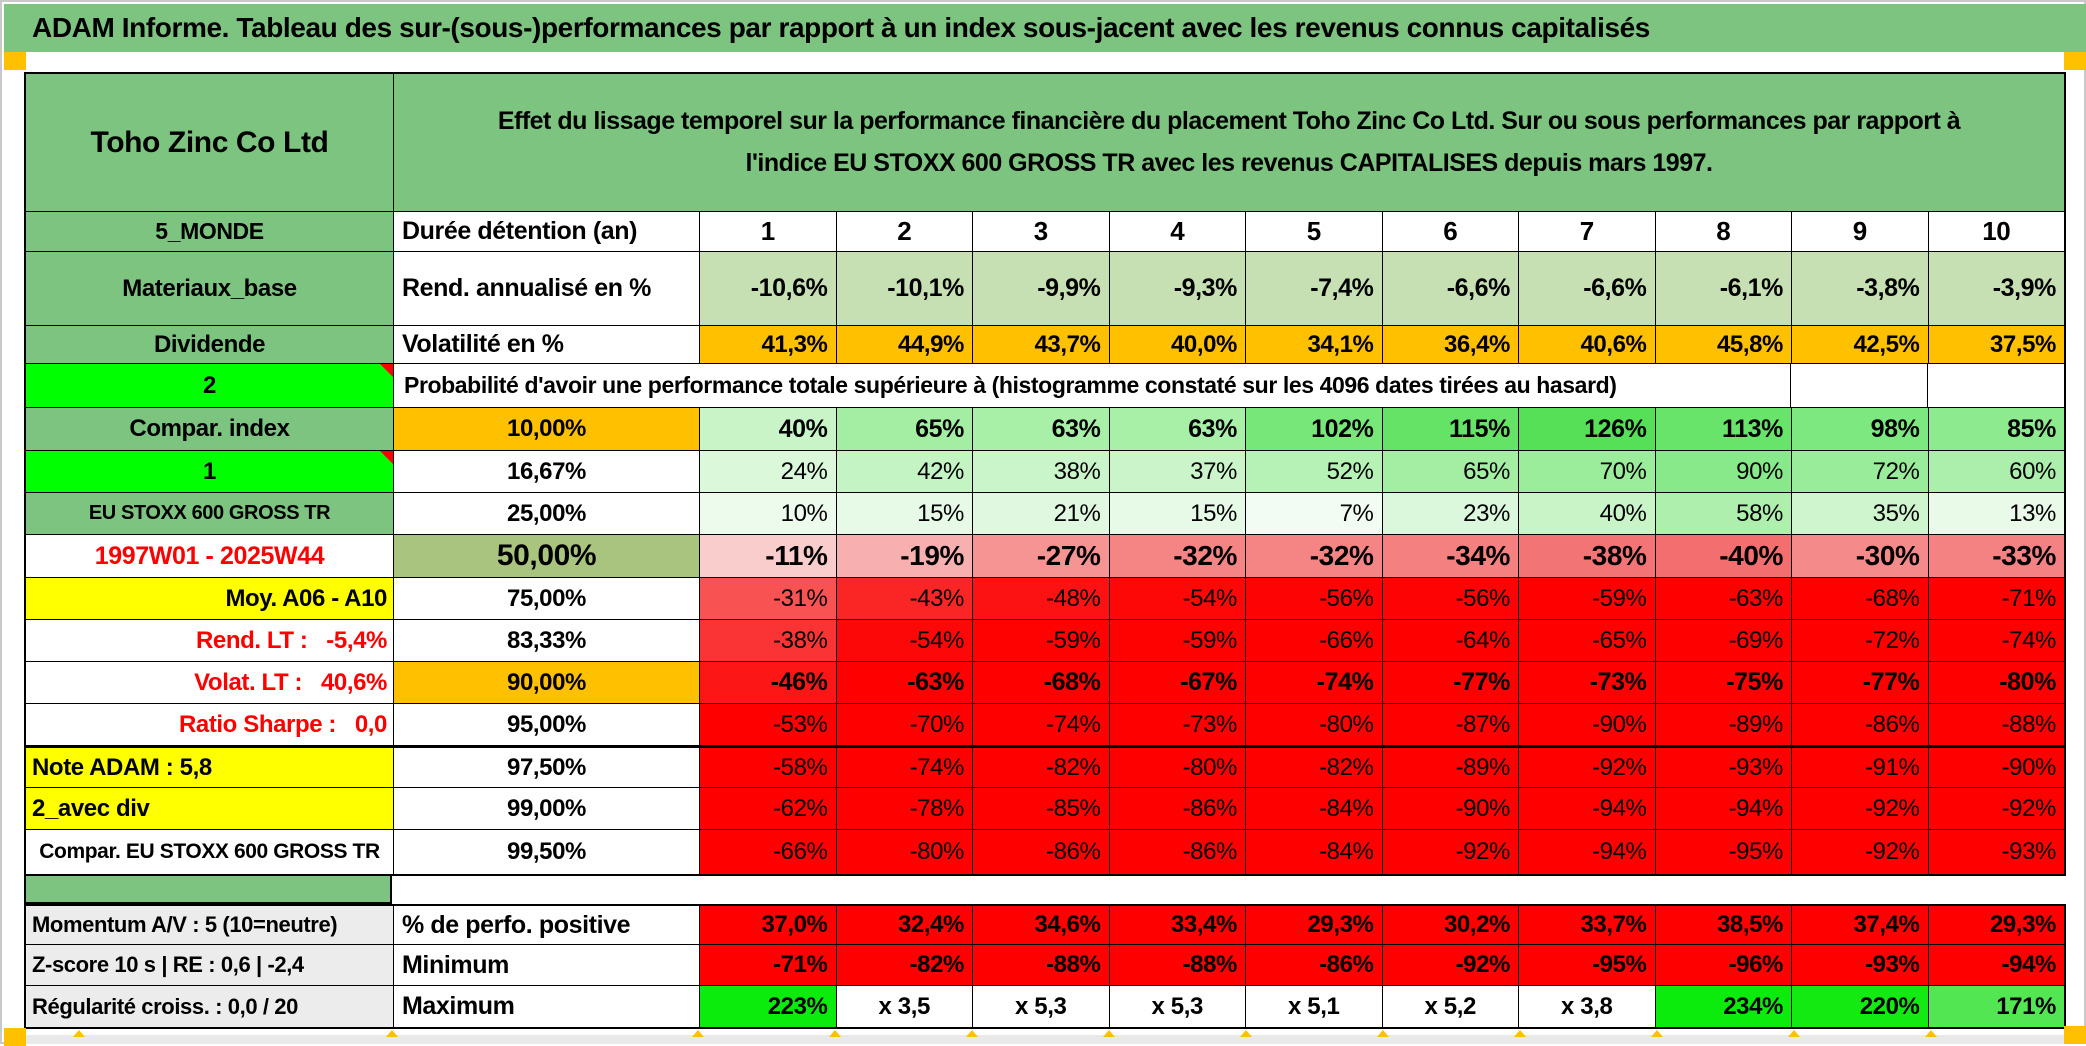 The image size is (2086, 1046). Describe the element at coordinates (1723, 289) in the screenshot. I see `data-cell: -6,1%` at that location.